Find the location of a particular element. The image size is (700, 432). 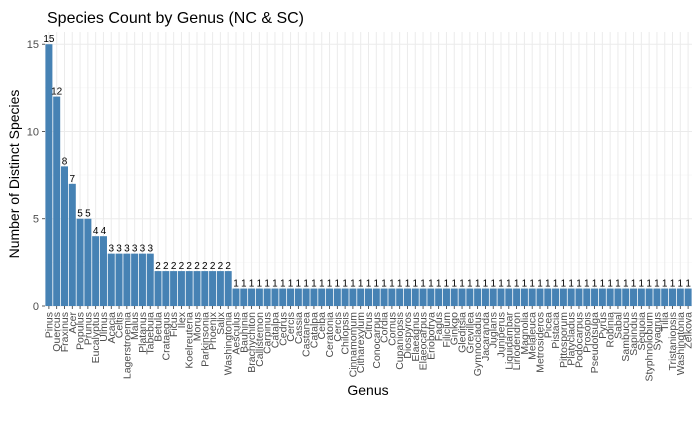

bar-value-label: 4 is located at coordinates (104, 231).